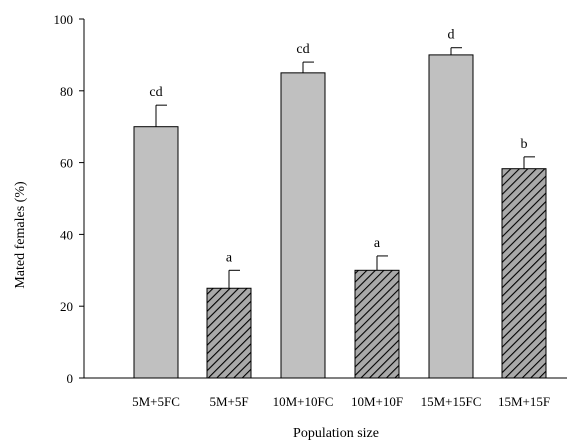 This screenshot has height=441, width=586. What do you see at coordinates (66, 306) in the screenshot?
I see `y-tick-label: 20` at bounding box center [66, 306].